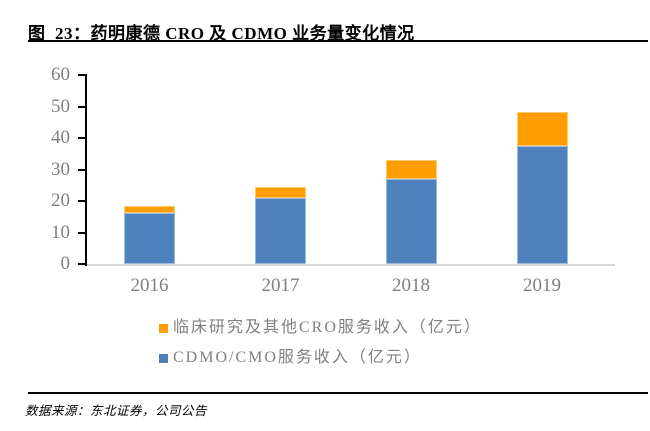 This screenshot has width=650, height=431. What do you see at coordinates (60, 169) in the screenshot?
I see `y-axis-tick-label: 30` at bounding box center [60, 169].